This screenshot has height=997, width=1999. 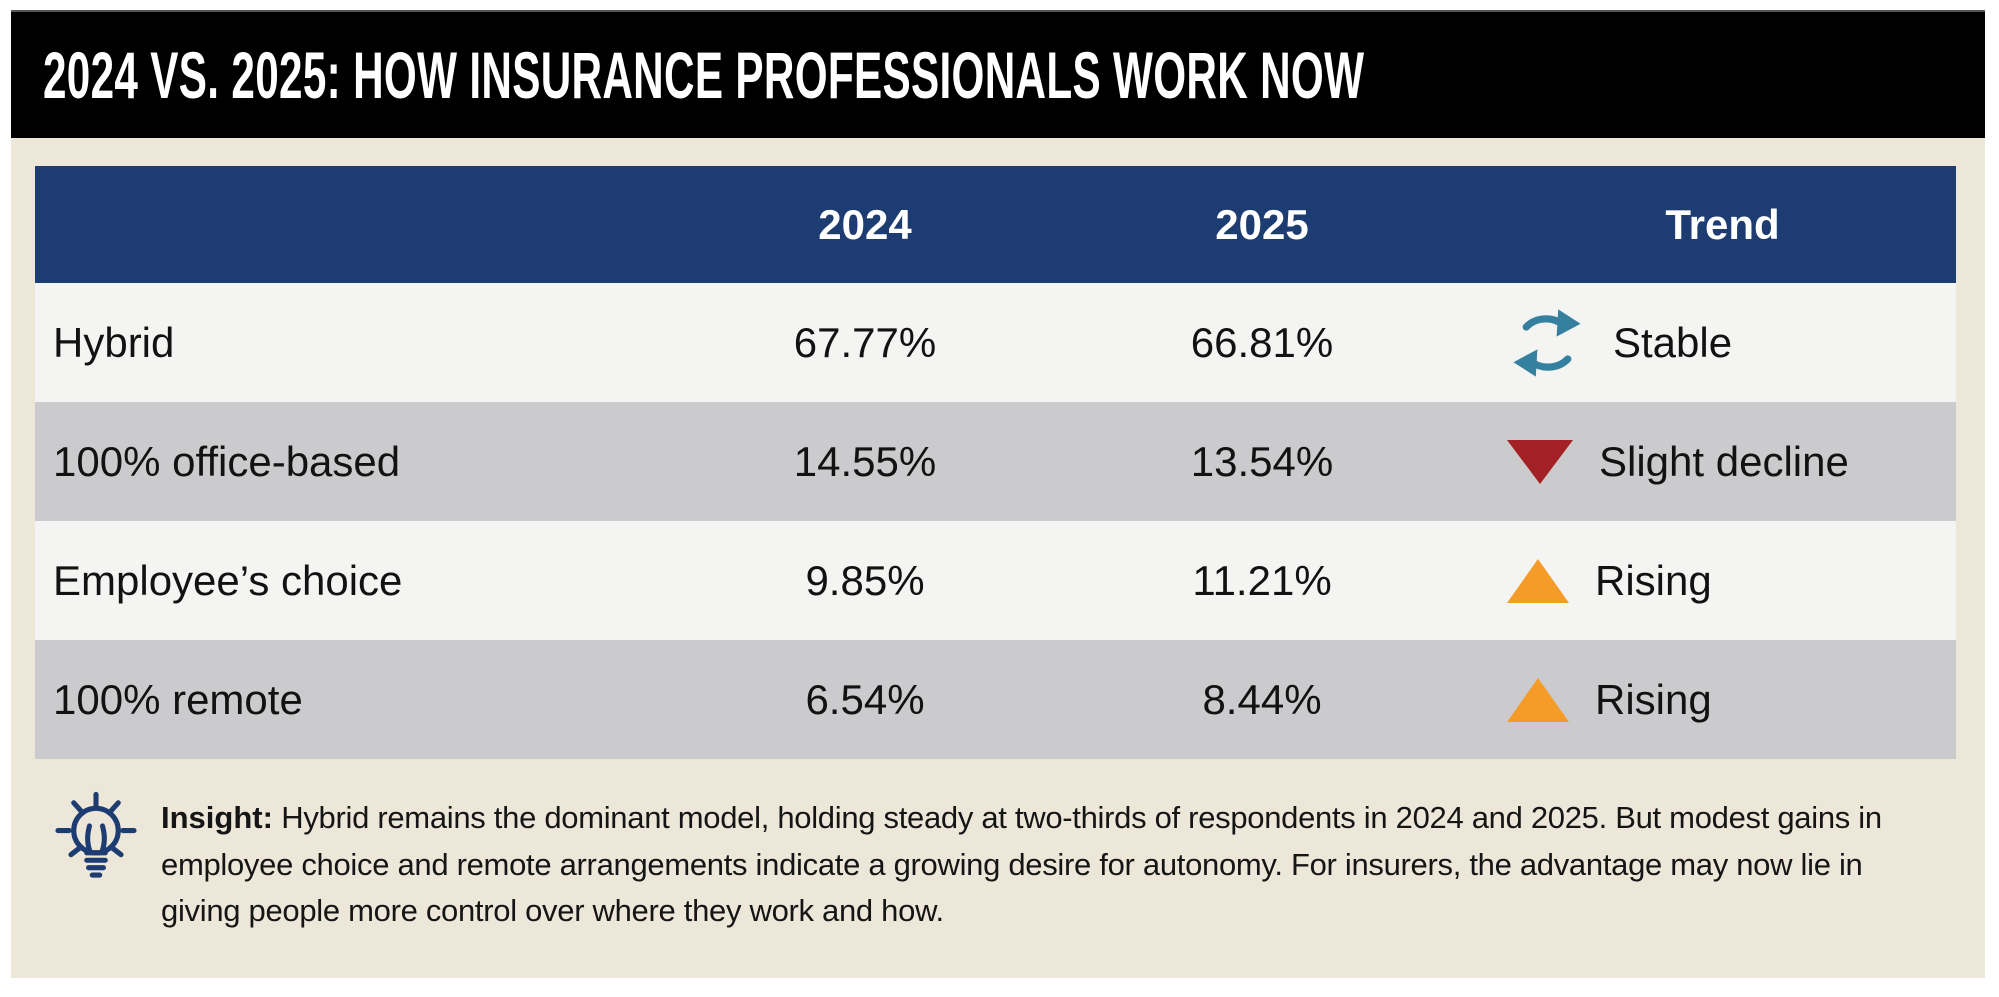 I want to click on row-label: 100% remote, so click(x=178, y=699).